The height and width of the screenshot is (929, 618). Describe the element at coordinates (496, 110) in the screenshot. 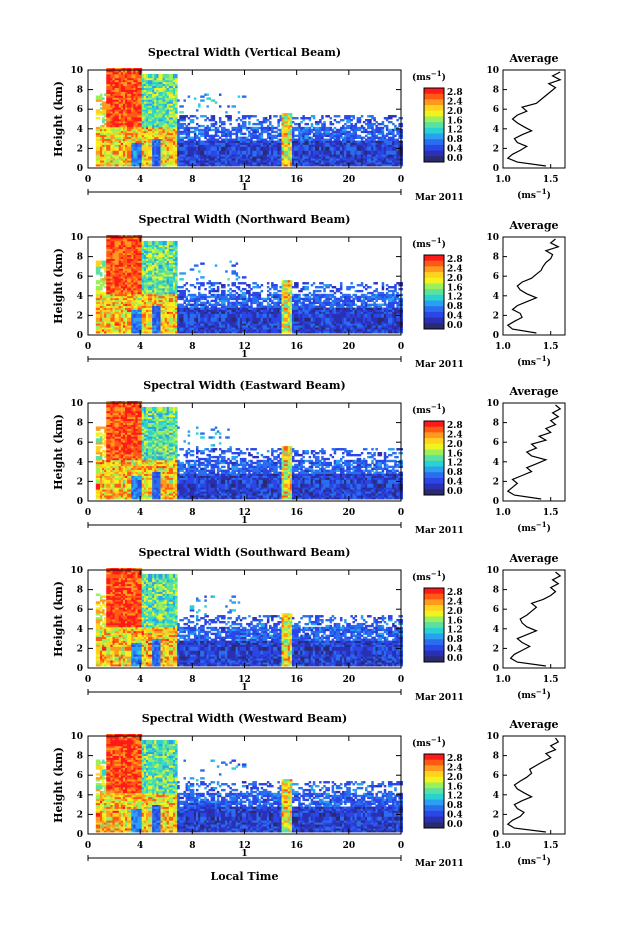

I see `profile-y-tick-label: 6` at that location.